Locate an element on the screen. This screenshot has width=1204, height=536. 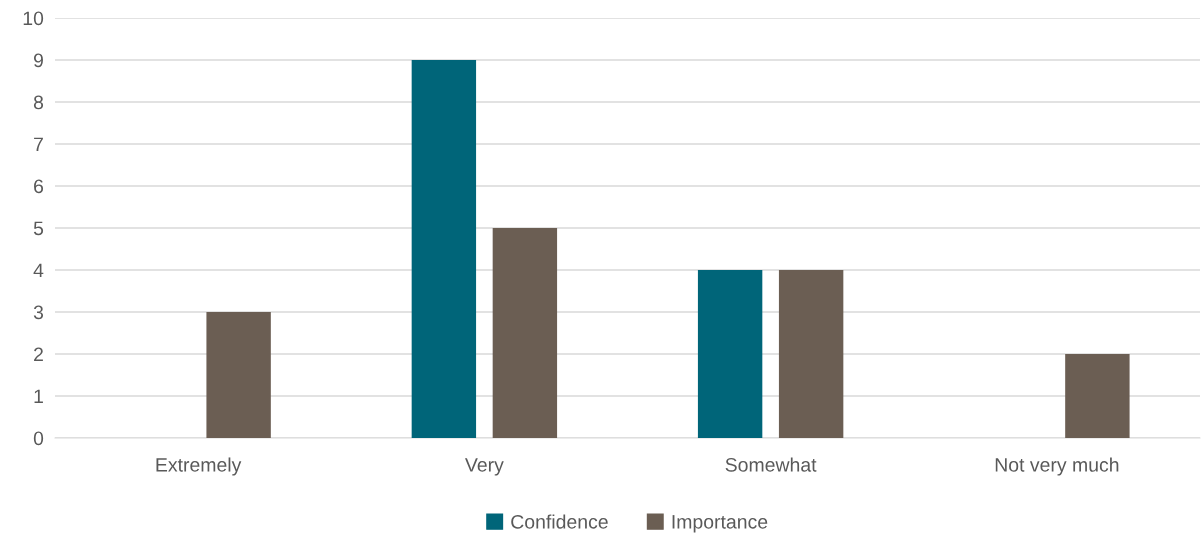
y-tick-label: 3 is located at coordinates (38, 312).